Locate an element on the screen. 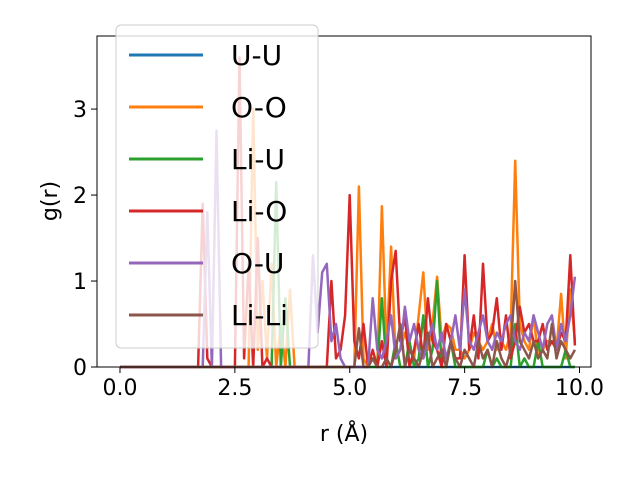 Image resolution: width=640 pixels, height=480 pixels. legend-label-li-li: Li-Li is located at coordinates (259, 315).